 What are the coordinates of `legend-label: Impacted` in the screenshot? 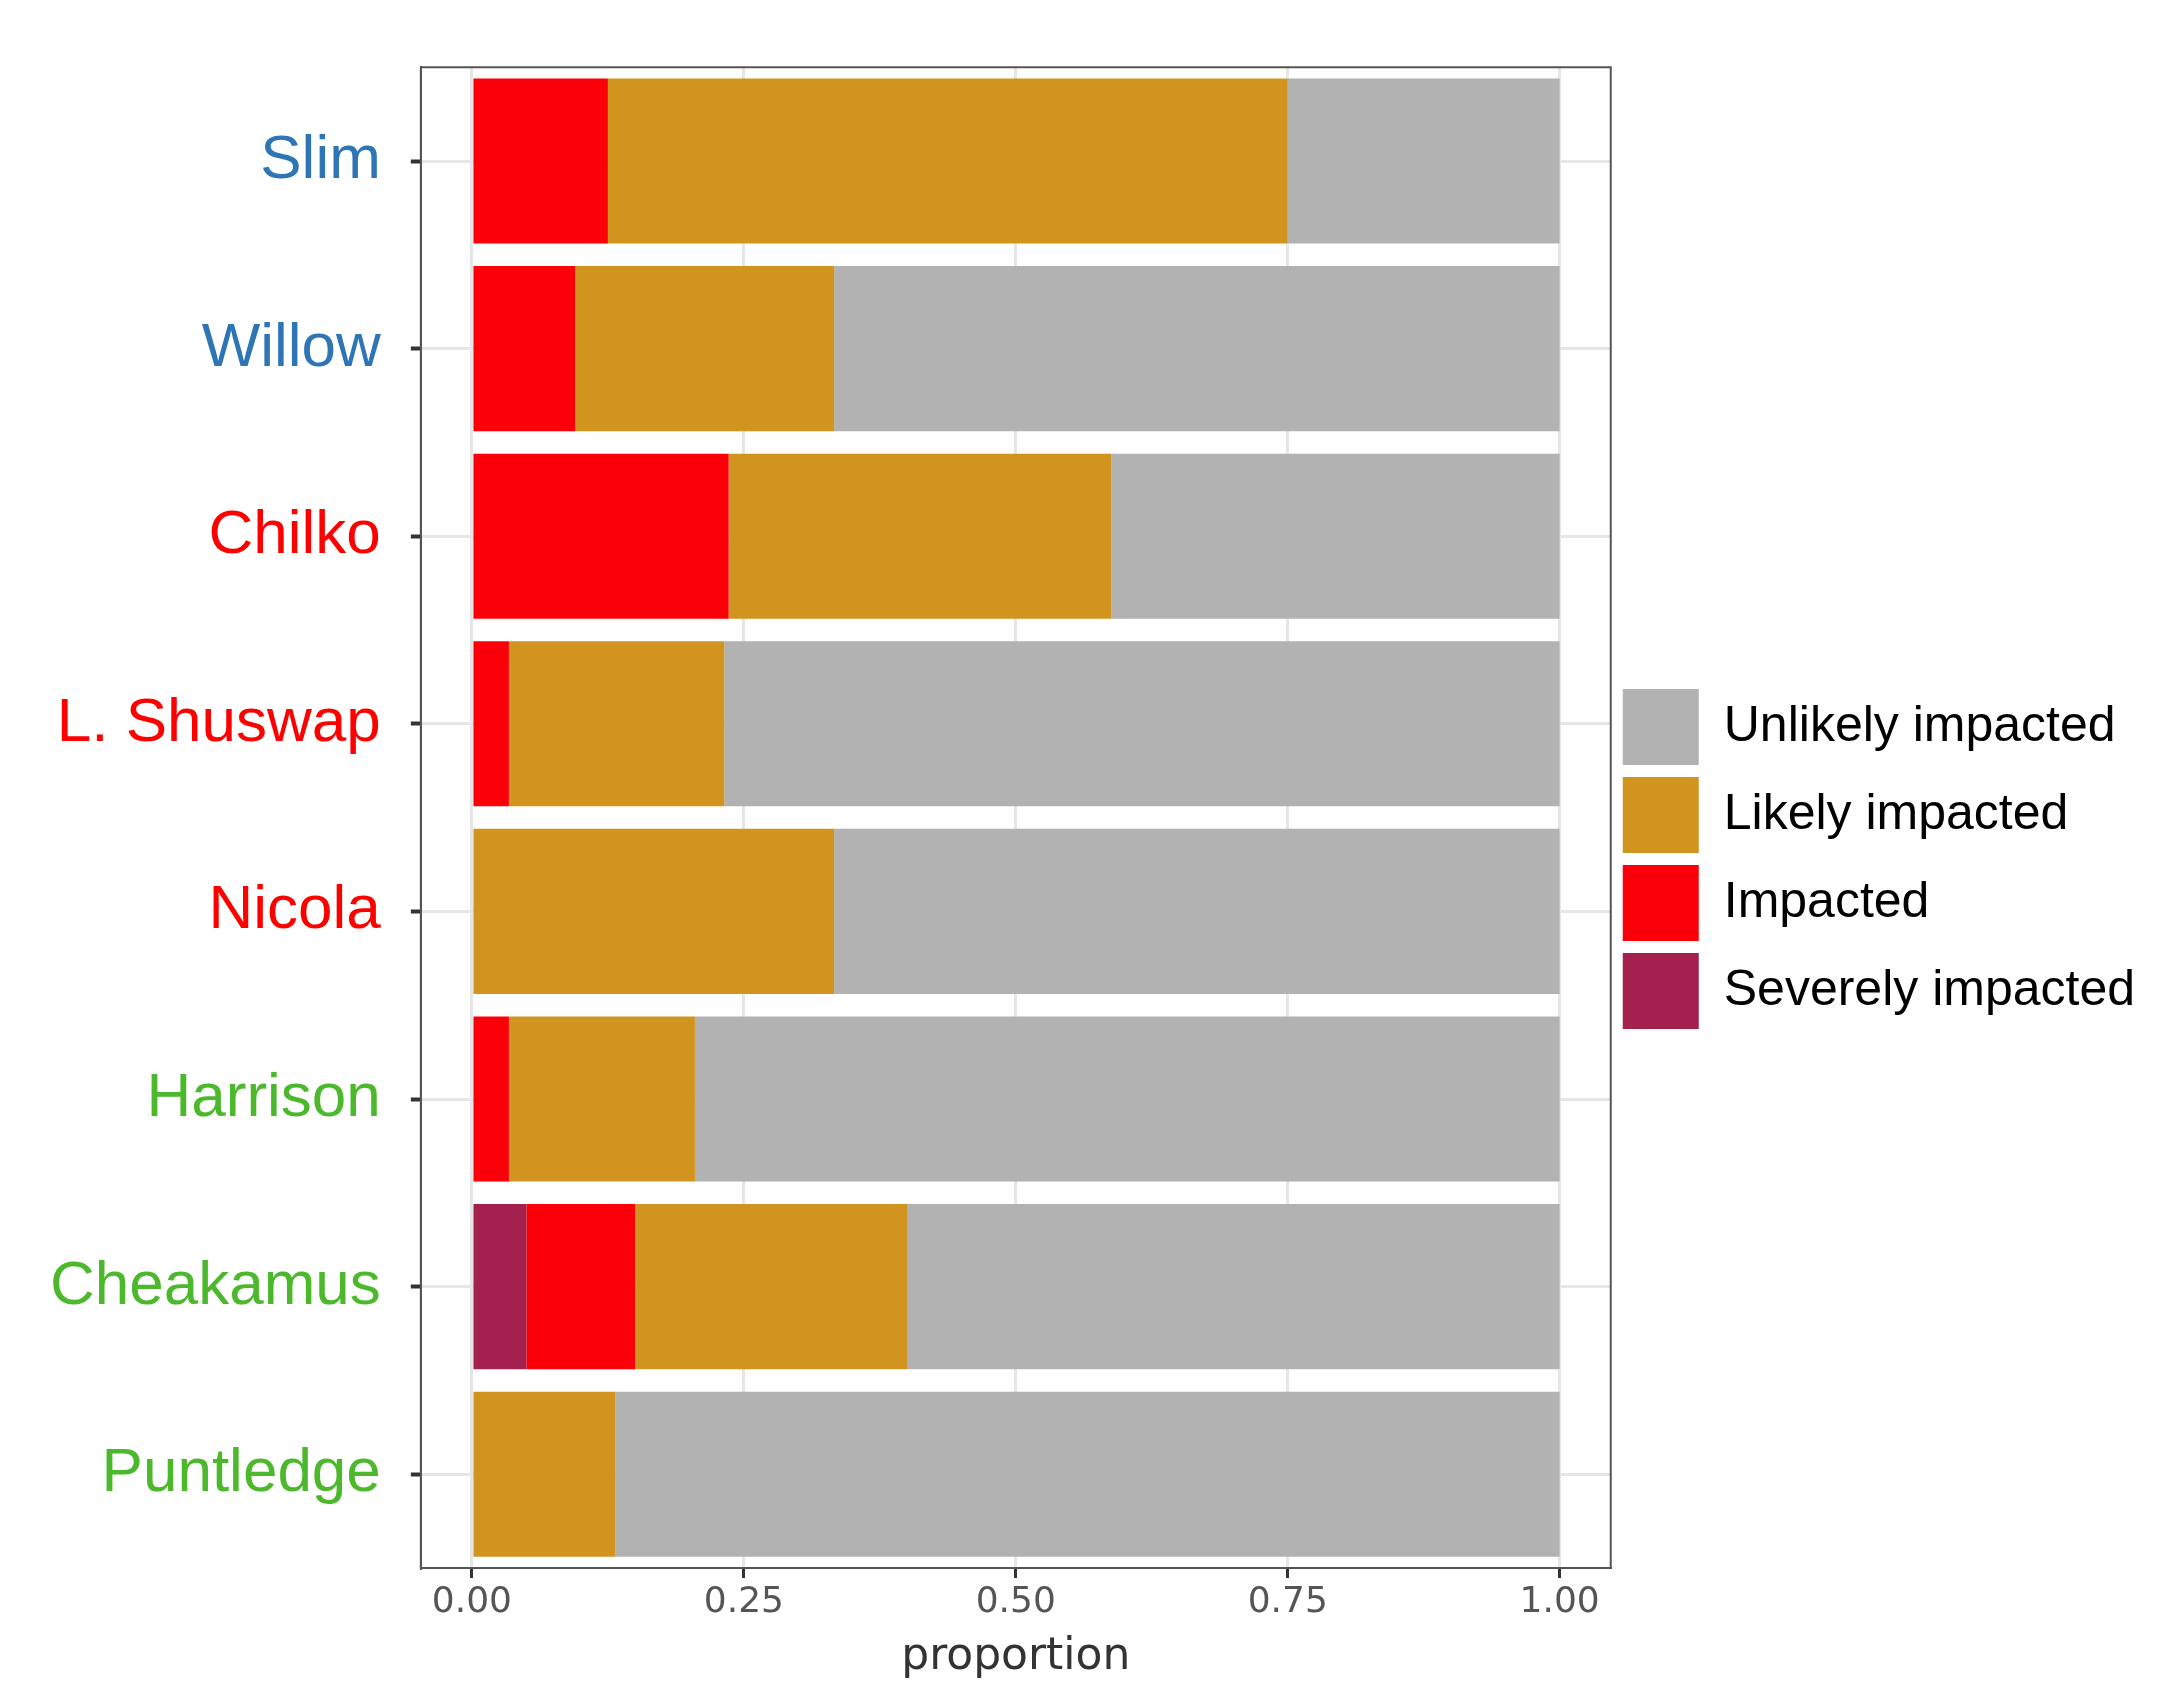 It's located at (1826, 899).